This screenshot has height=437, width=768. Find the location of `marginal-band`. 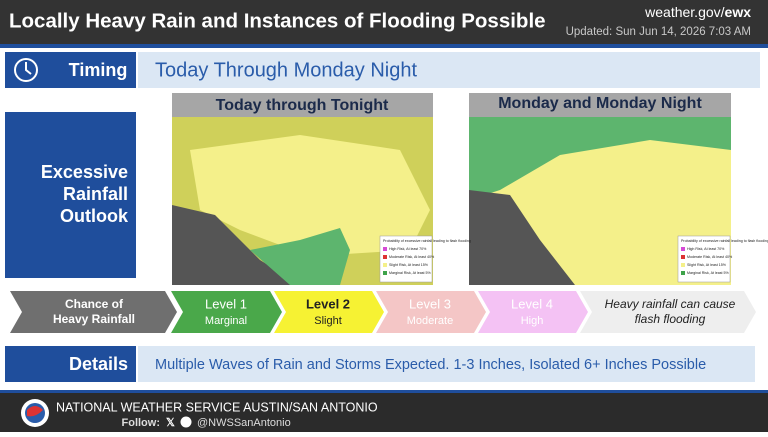

marginal-band is located at coordinates (600, 158).